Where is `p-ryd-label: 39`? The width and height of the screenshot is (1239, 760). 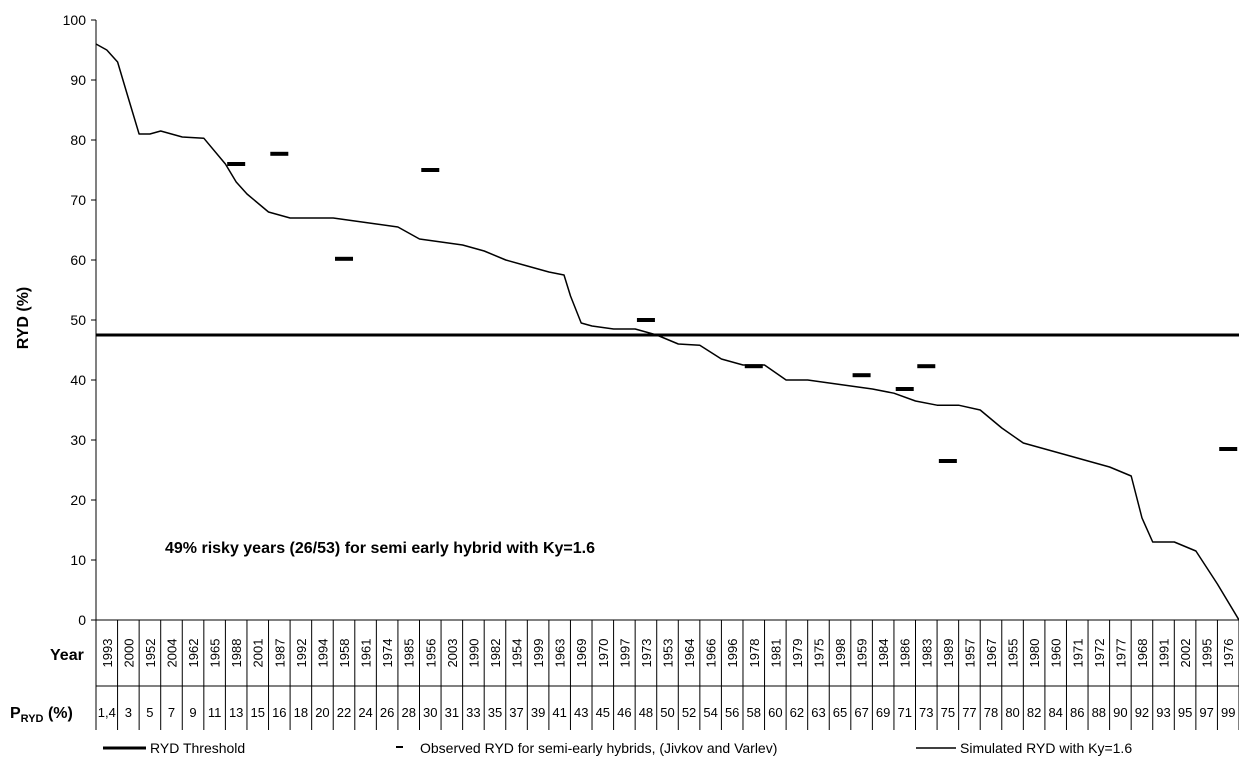
p-ryd-label: 39 is located at coordinates (538, 712).